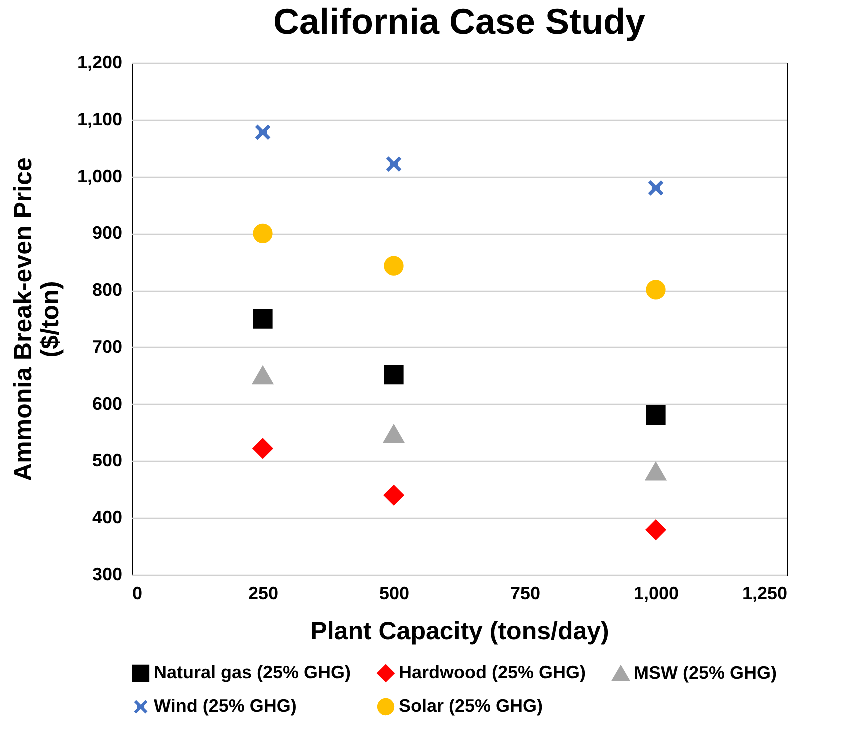 This screenshot has width=850, height=736. What do you see at coordinates (706, 672) in the screenshot?
I see `legend-label: MSW (25% GHG)` at bounding box center [706, 672].